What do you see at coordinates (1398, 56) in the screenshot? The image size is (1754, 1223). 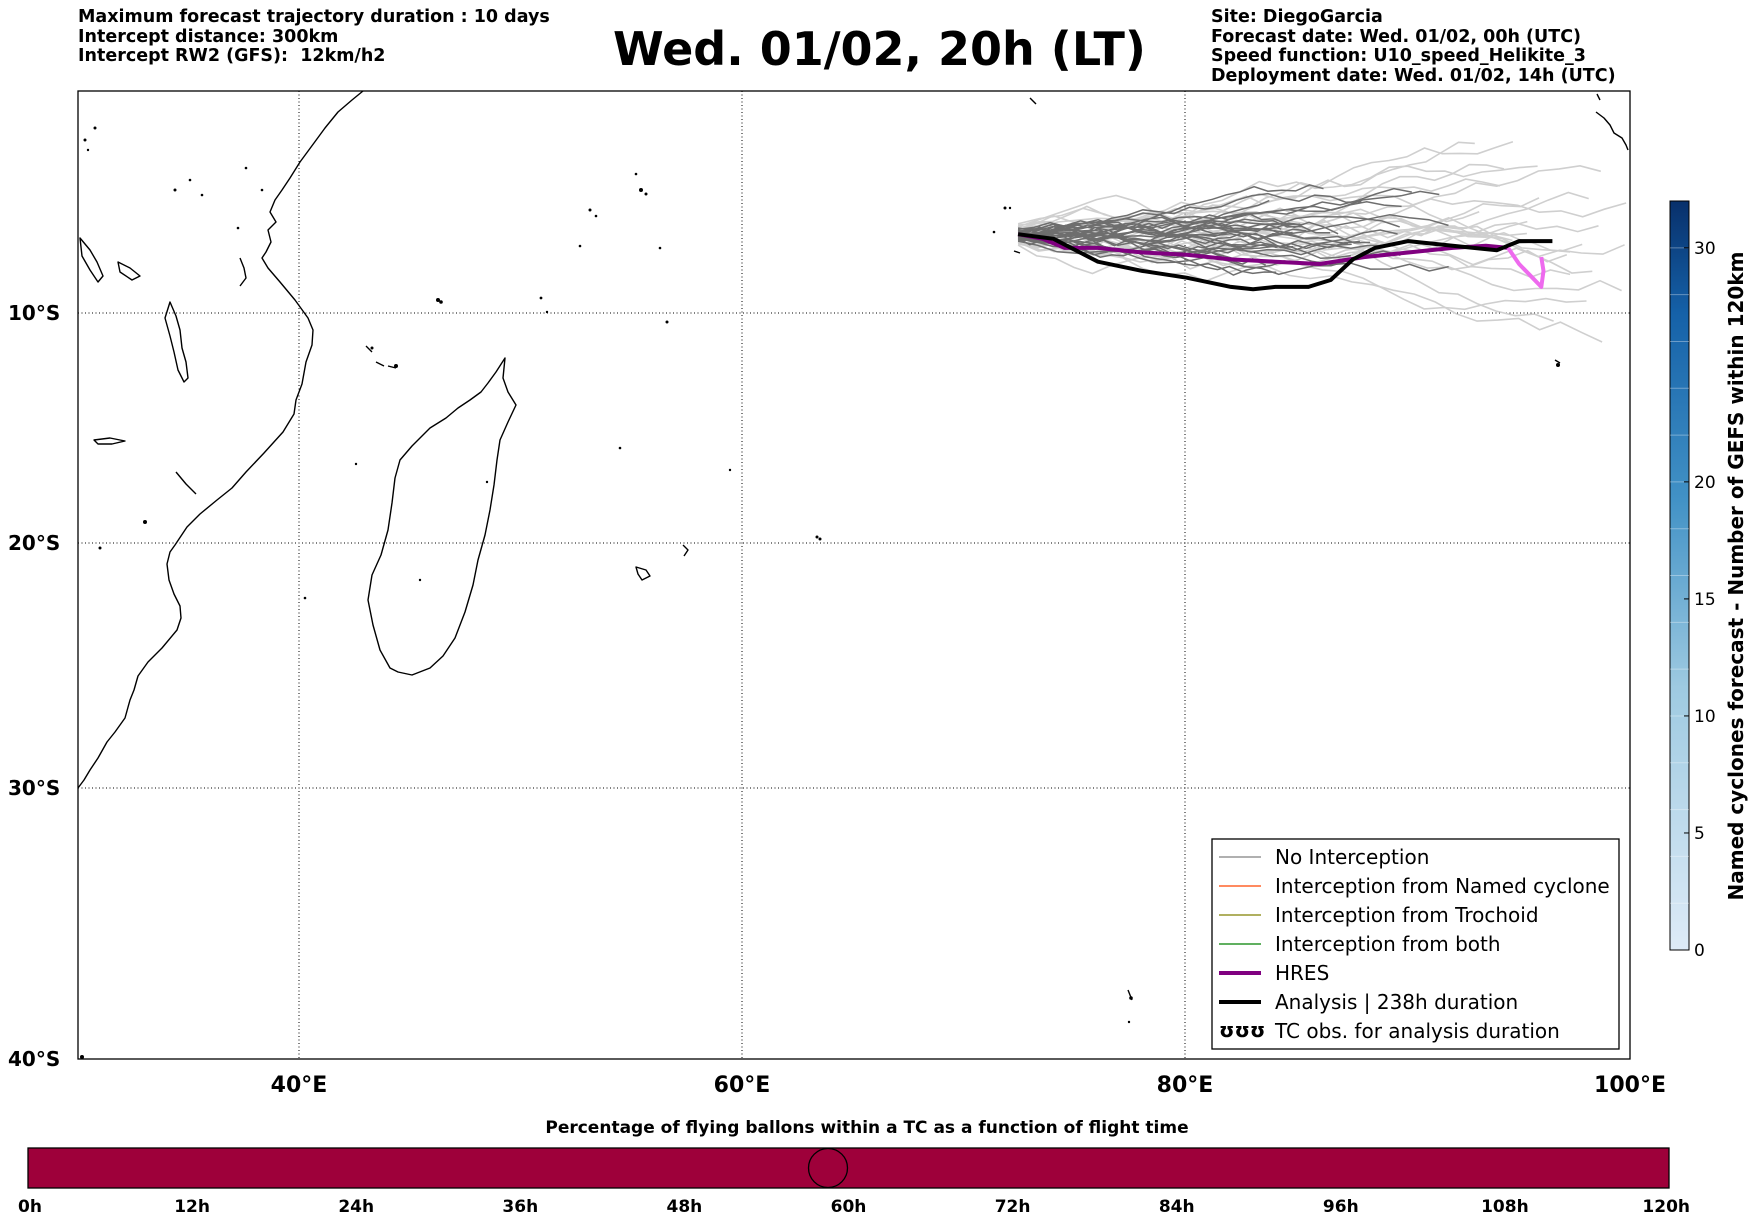 I see `speed-function-text: Speed function: U10_speed_Helikite_3` at bounding box center [1398, 56].